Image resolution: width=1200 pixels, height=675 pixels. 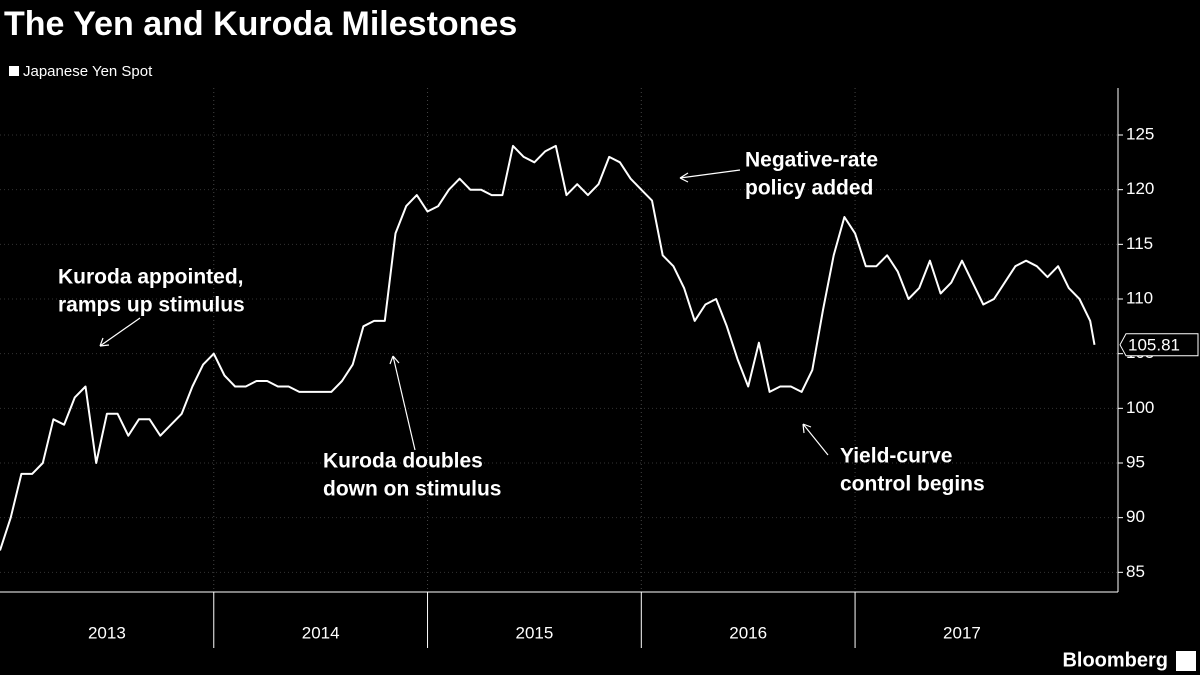 I want to click on y-tick-label: 90, so click(x=1135, y=516).